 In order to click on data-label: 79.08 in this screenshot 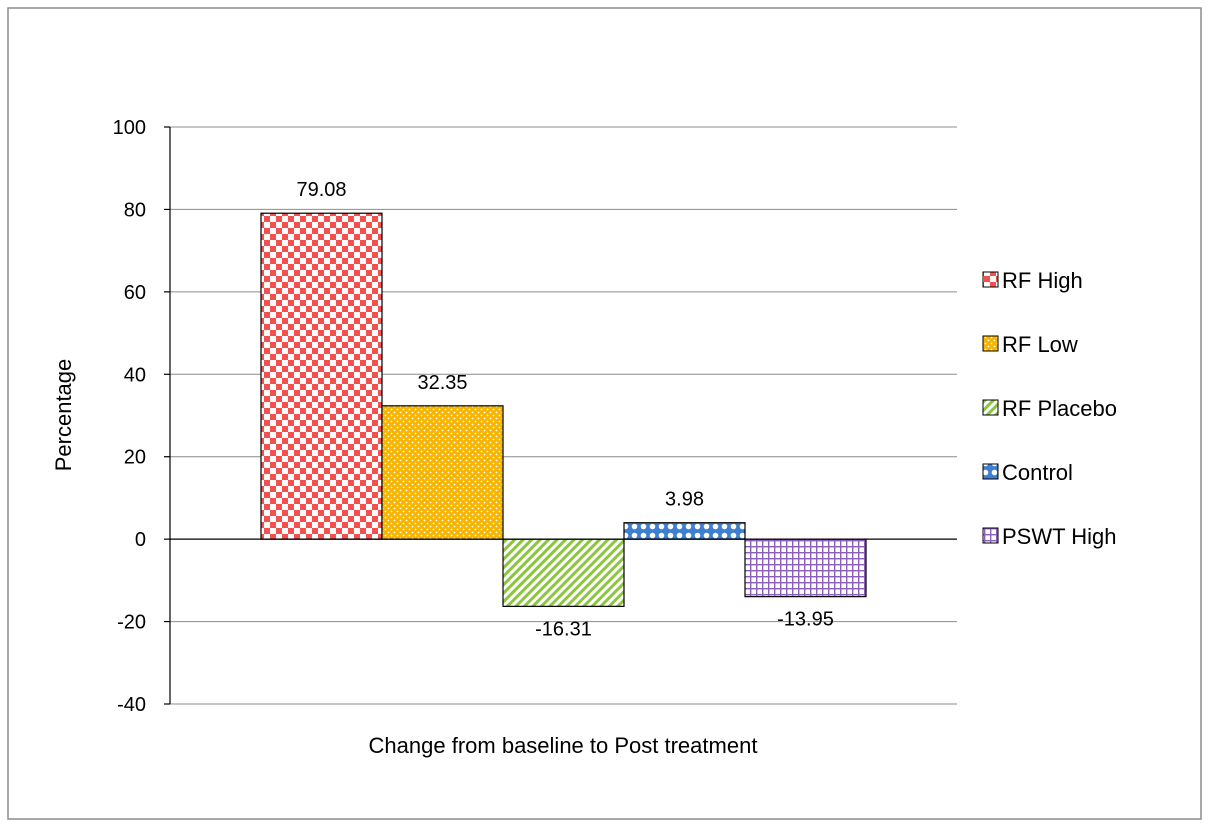, I will do `click(321, 190)`.